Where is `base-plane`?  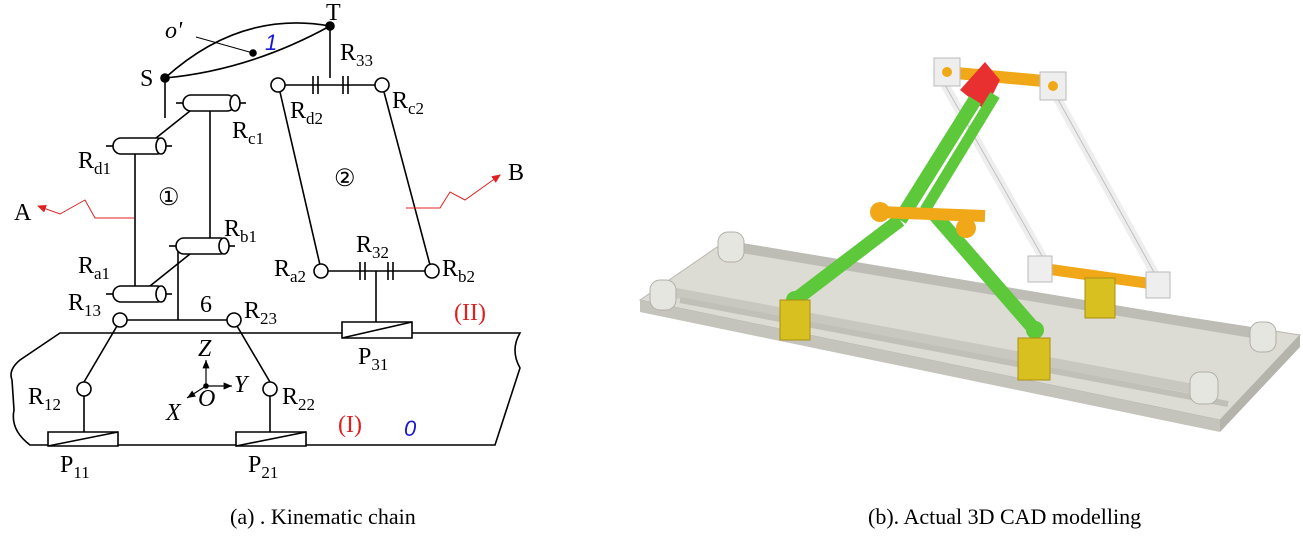 base-plane is located at coordinates (266, 389).